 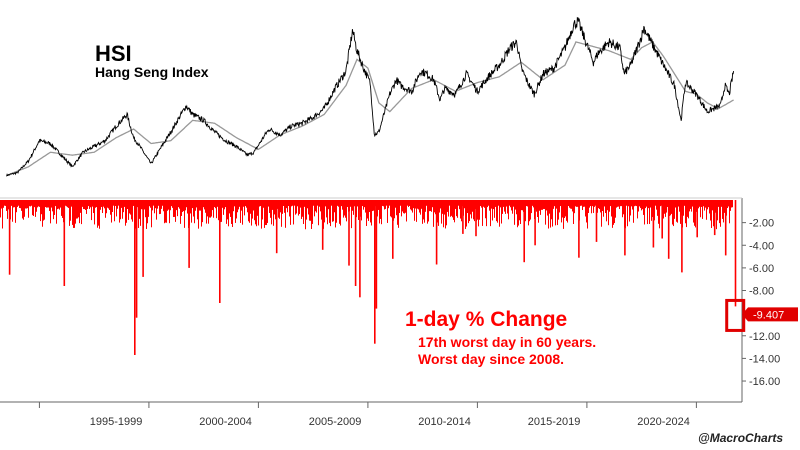 What do you see at coordinates (335, 422) in the screenshot?
I see `x-tick-label: 2005-2009` at bounding box center [335, 422].